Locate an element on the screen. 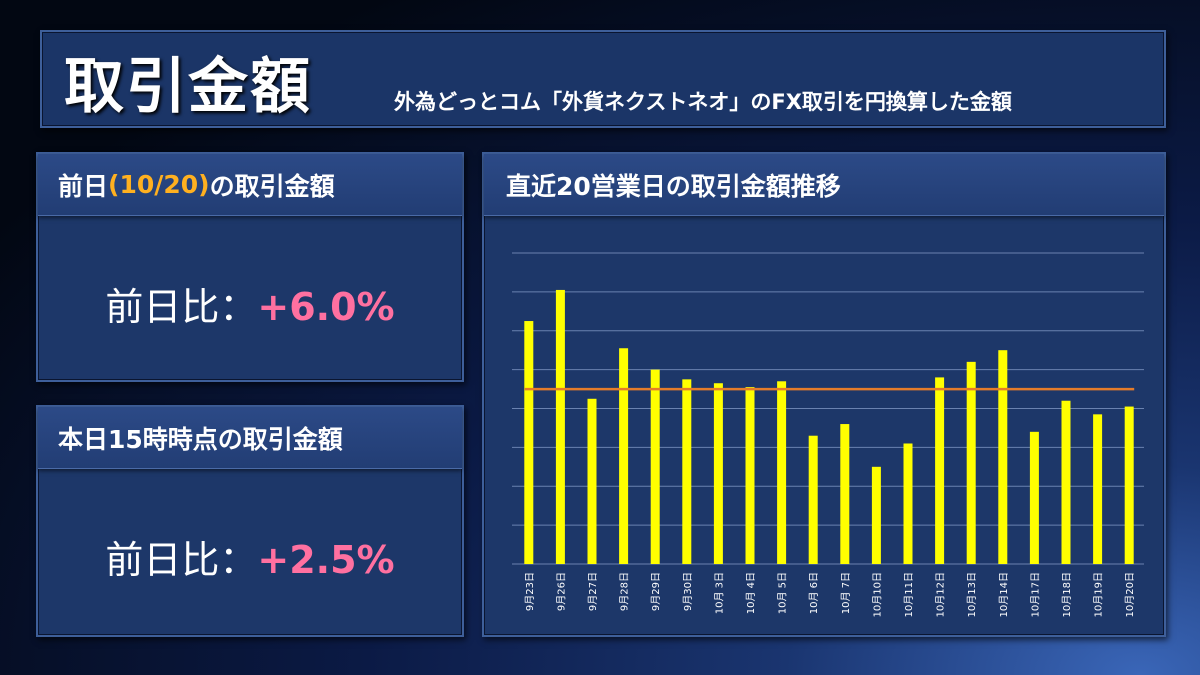  x-tick-label: 10月 6日 is located at coordinates (814, 593).